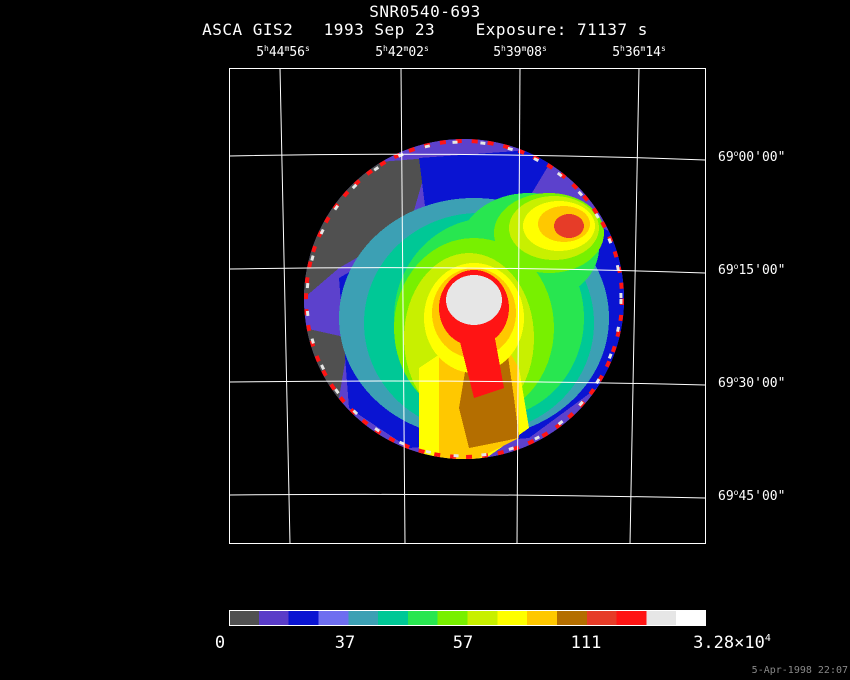 Image resolution: width=850 pixels, height=680 pixels. What do you see at coordinates (345, 643) in the screenshot?
I see `colorbar-label-1: 37` at bounding box center [345, 643].